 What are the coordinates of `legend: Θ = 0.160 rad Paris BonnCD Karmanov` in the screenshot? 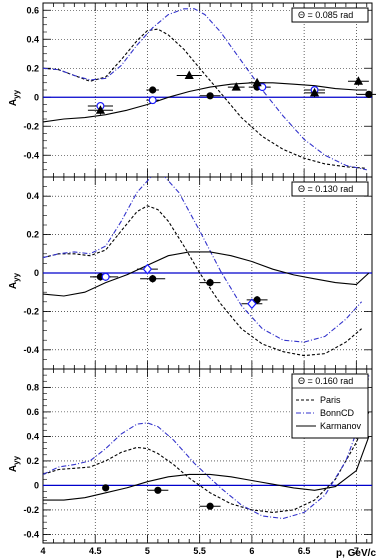 It's located at (330, 406).